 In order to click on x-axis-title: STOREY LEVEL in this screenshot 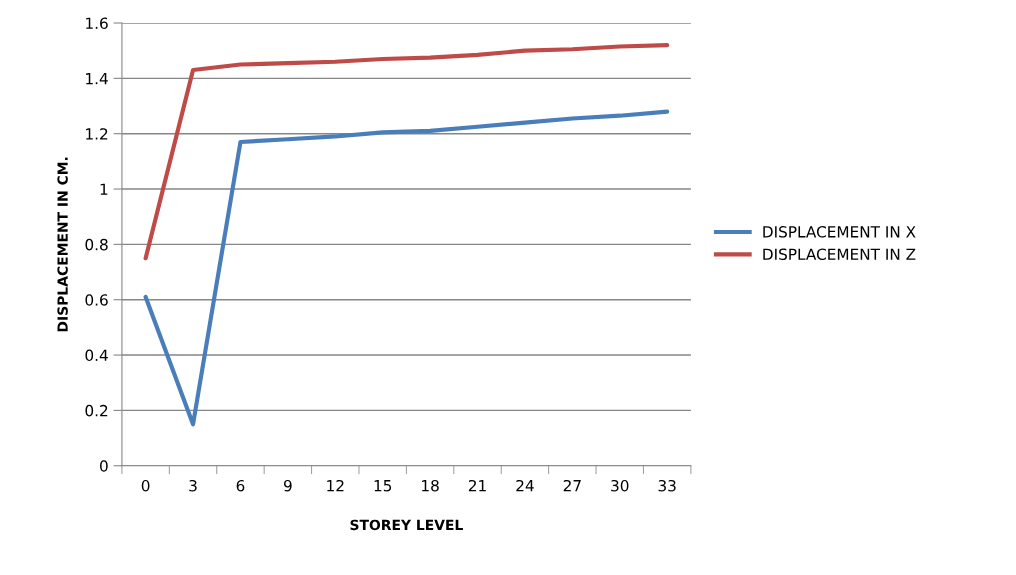, I will do `click(406, 525)`.